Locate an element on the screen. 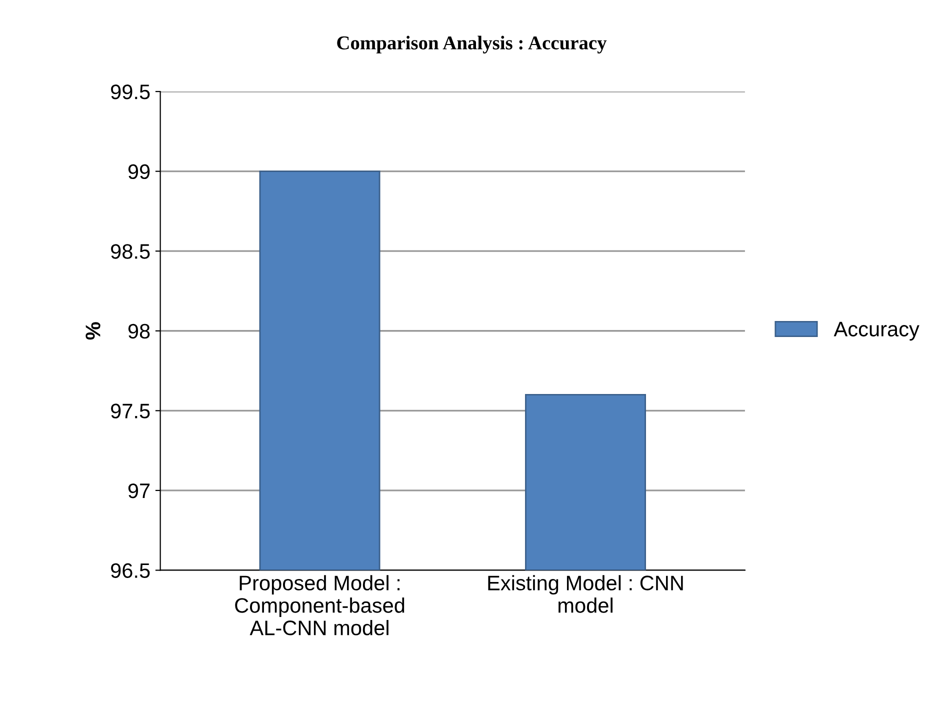 The height and width of the screenshot is (704, 943). y-tick-label: 97 is located at coordinates (139, 490).